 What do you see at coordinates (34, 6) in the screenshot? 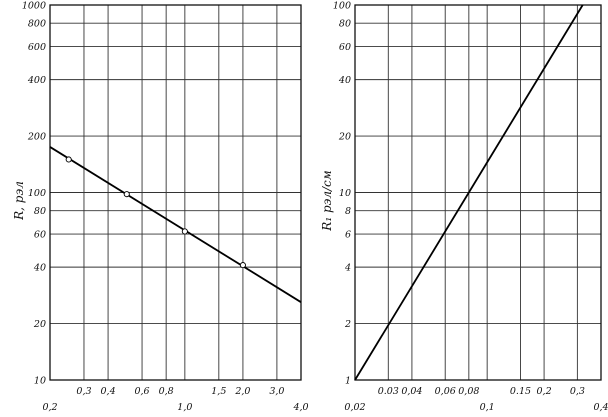
I see `y-tick-label: 1000` at bounding box center [34, 6].